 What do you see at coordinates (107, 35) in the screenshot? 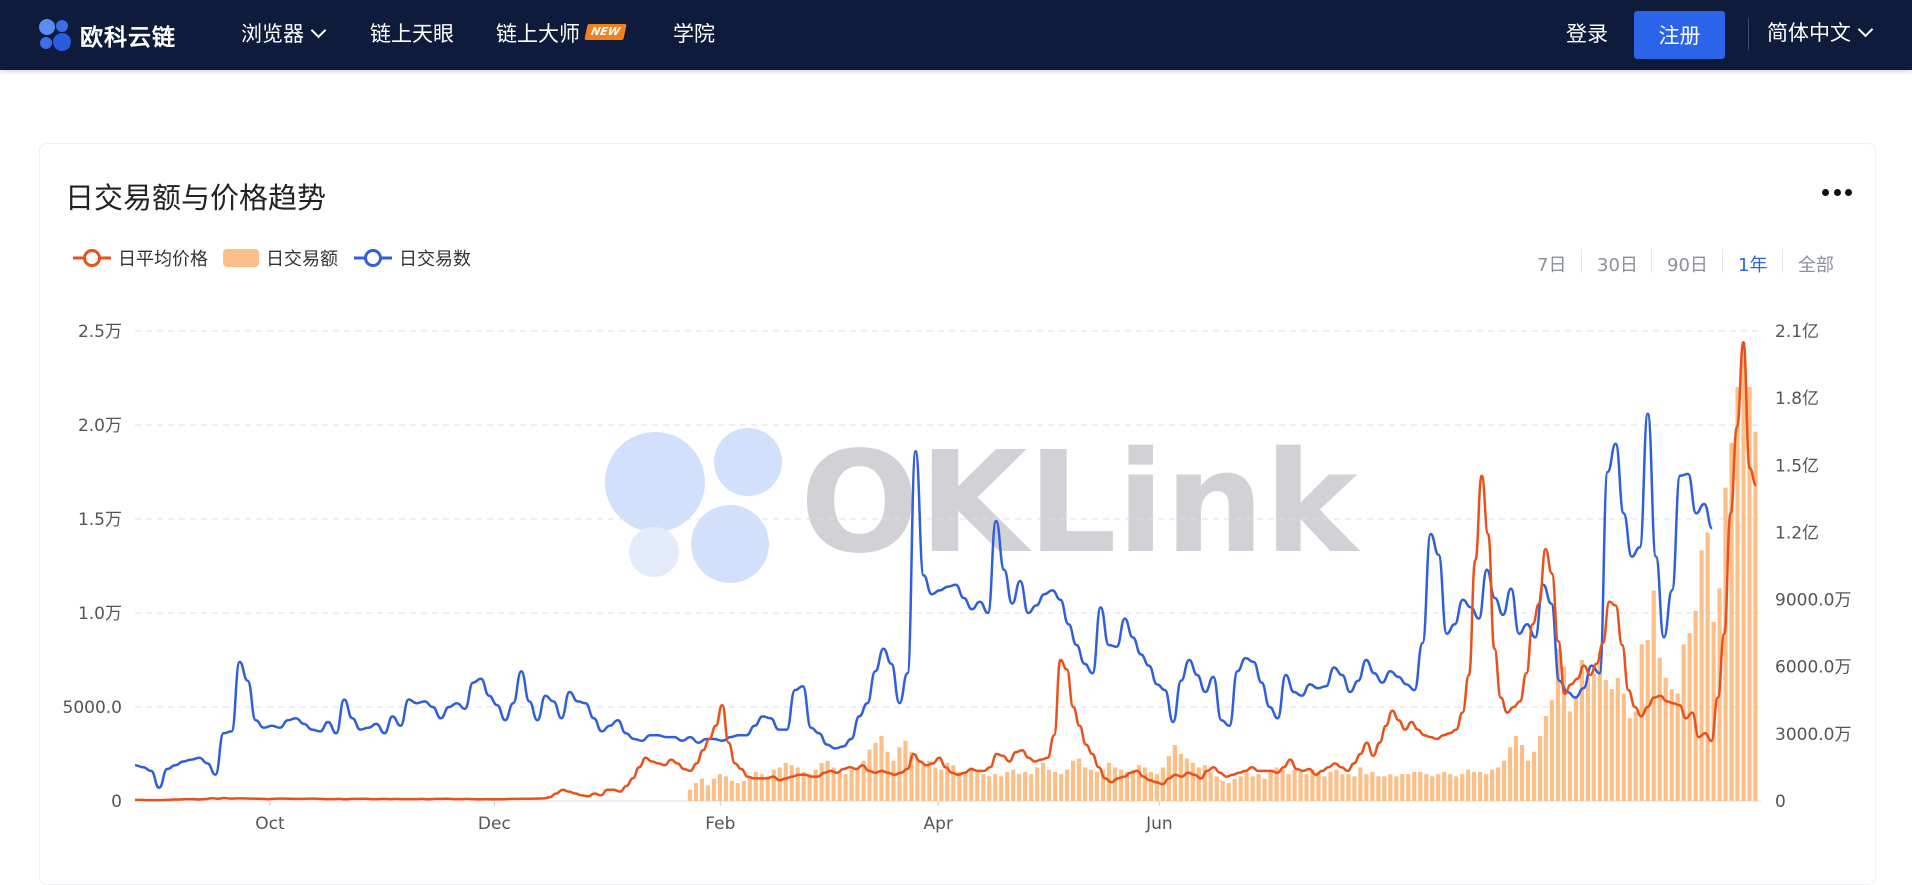
I see `logo: 欧科云链` at bounding box center [107, 35].